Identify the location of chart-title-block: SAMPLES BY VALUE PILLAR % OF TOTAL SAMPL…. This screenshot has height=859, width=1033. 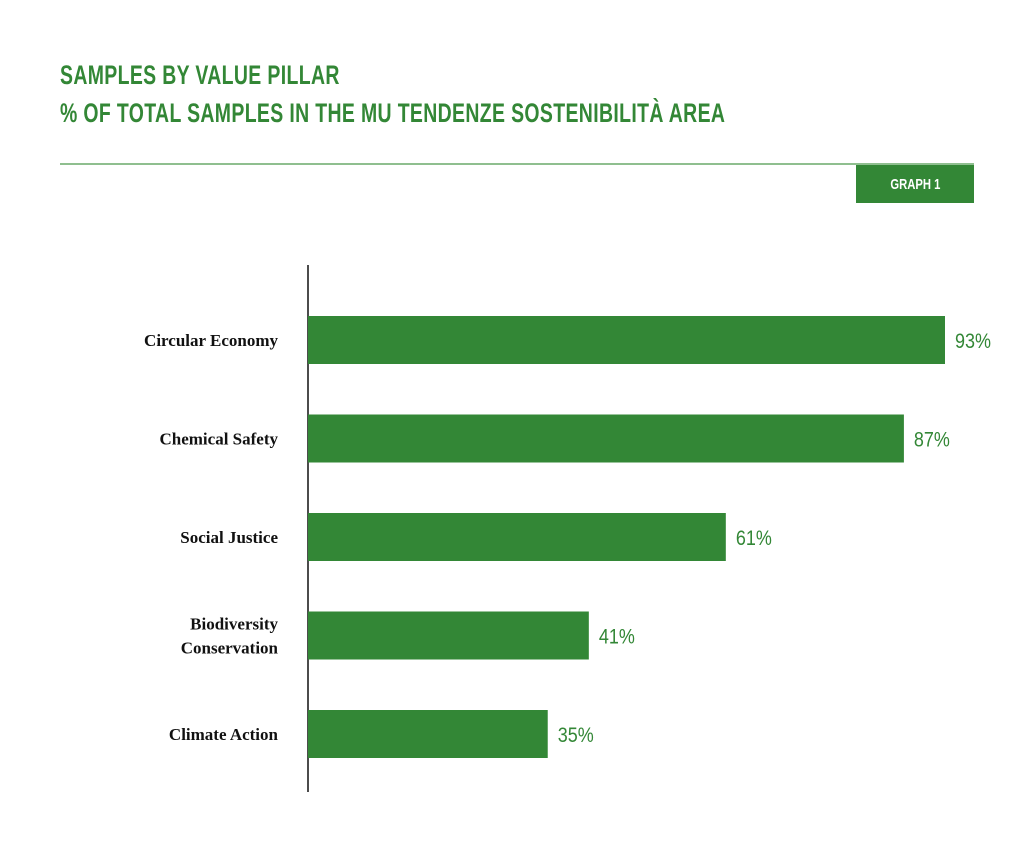
(522, 94).